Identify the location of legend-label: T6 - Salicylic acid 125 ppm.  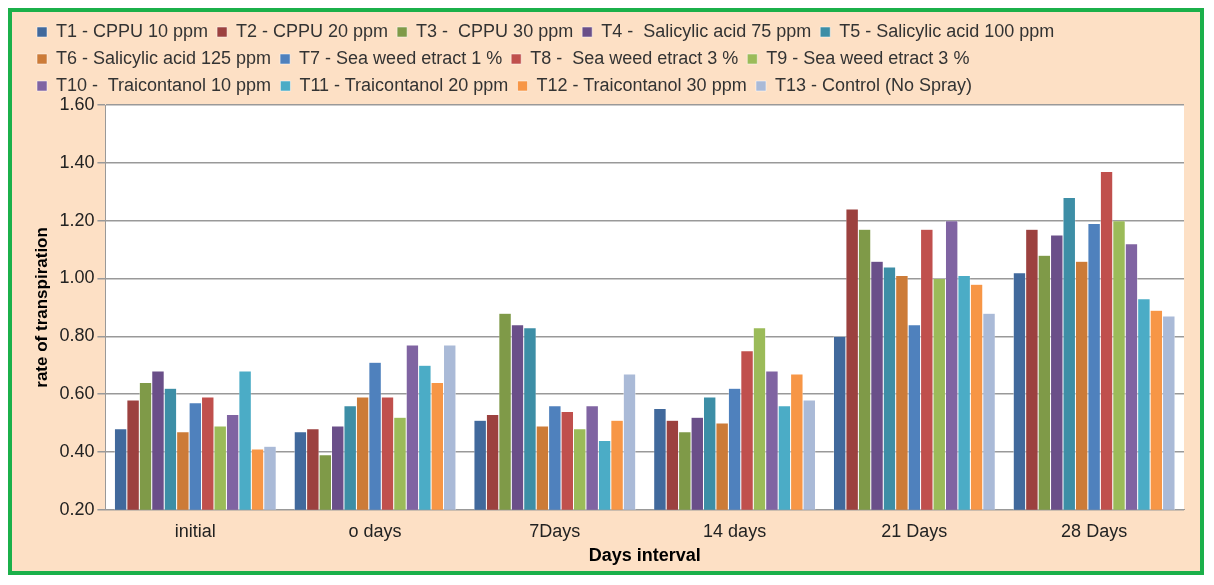
(164, 57).